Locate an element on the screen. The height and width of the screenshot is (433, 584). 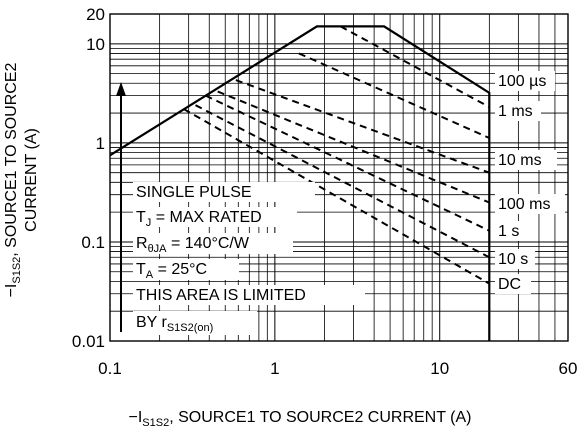
mask-limited is located at coordinates (249, 295).